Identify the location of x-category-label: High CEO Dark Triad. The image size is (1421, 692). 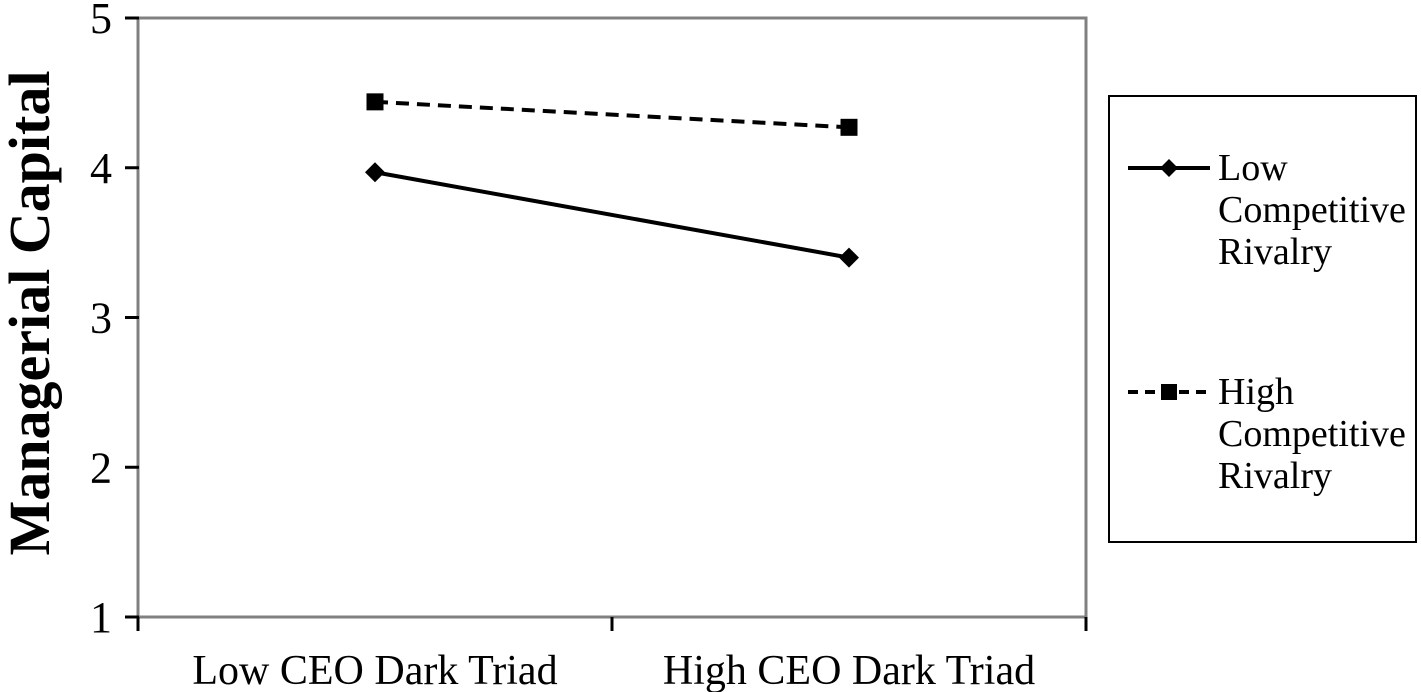
(849, 670).